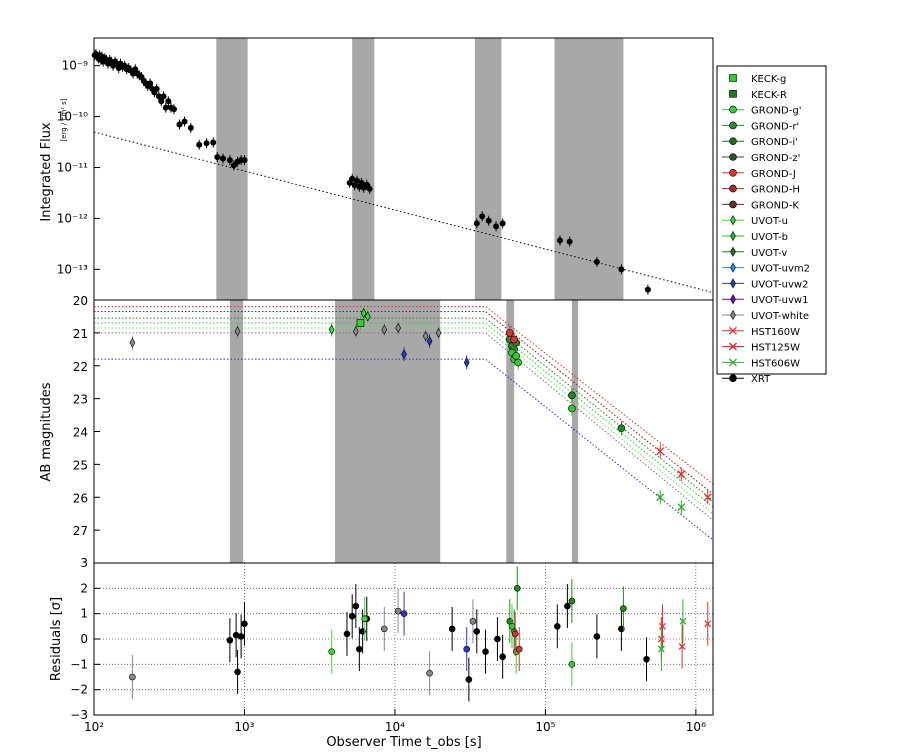 The image size is (914, 752). What do you see at coordinates (72, 269) in the screenshot?
I see `y-tick-label: 10⁻¹³` at bounding box center [72, 269].